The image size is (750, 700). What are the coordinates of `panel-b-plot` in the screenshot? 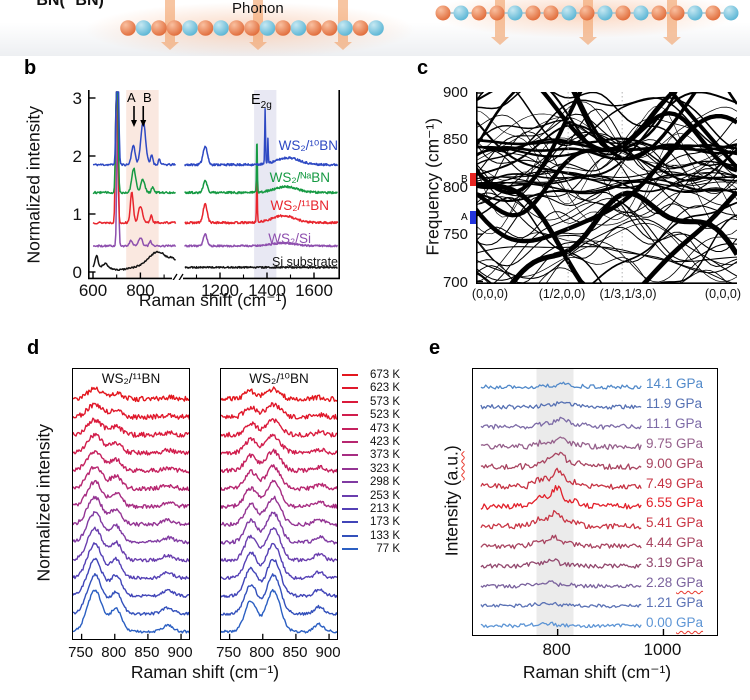 It's located at (214, 185).